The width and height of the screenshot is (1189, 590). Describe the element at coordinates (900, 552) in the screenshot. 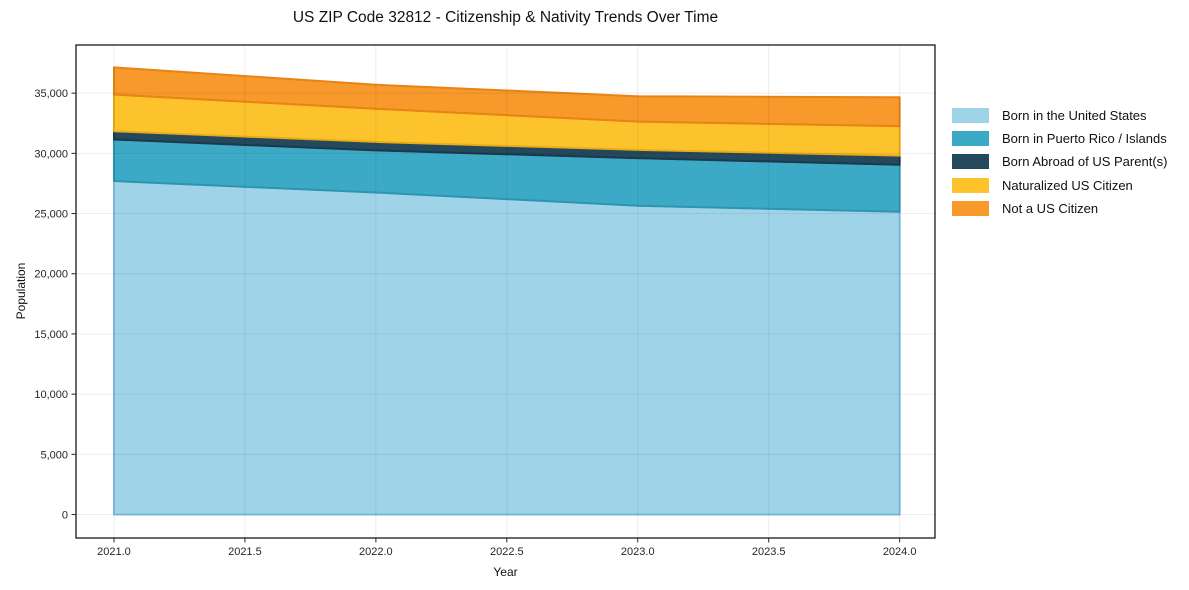

I see `x-tick-label: 2024.0` at that location.